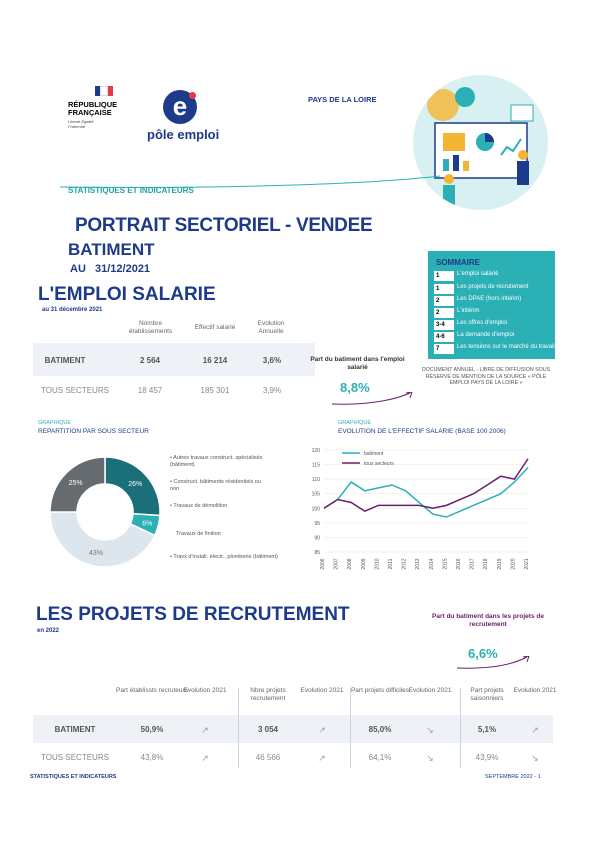 This screenshot has width=595, height=842. What do you see at coordinates (513, 777) in the screenshot?
I see `footer-right: SEPTEMBRE 2022 - 1` at bounding box center [513, 777].